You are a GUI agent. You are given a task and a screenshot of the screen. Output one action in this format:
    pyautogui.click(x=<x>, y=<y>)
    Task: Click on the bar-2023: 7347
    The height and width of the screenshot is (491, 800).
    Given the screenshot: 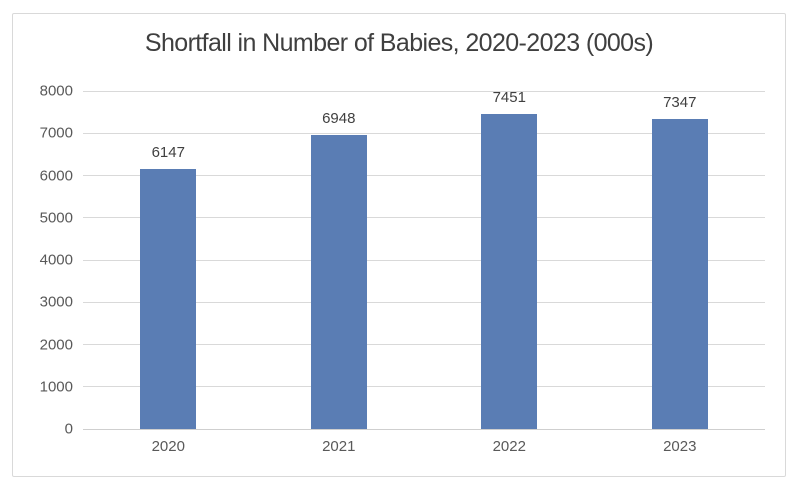 What is the action you would take?
    pyautogui.click(x=679, y=261)
    